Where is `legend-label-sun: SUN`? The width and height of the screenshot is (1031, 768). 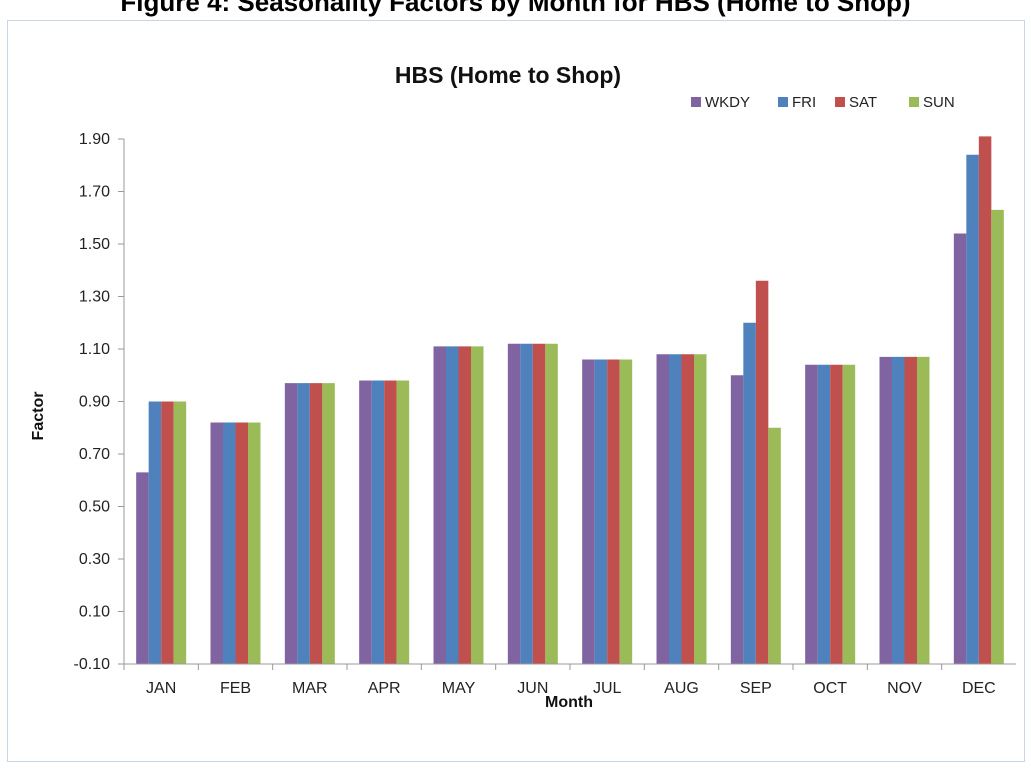
legend-label-sun: SUN is located at coordinates (939, 102).